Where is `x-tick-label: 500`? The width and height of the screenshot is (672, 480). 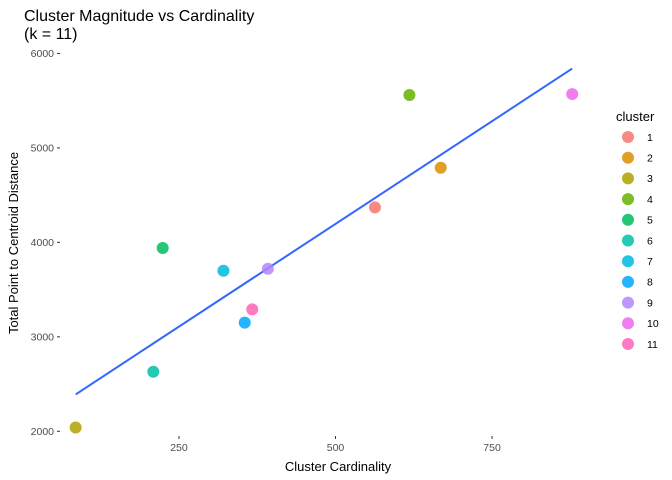
x-tick-label: 500 is located at coordinates (336, 448).